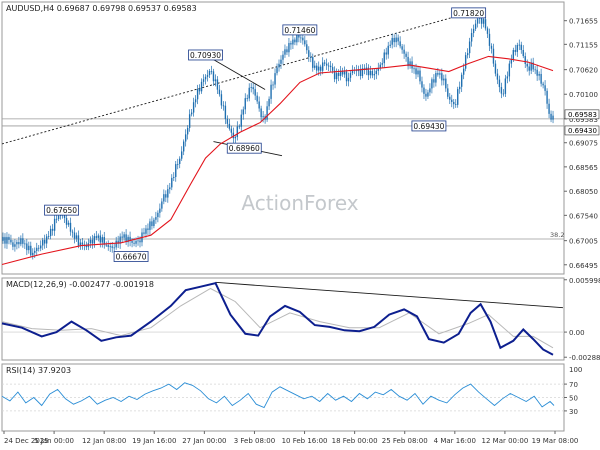  Describe the element at coordinates (235, 72) in the screenshot. I see `price-trendline` at that location.